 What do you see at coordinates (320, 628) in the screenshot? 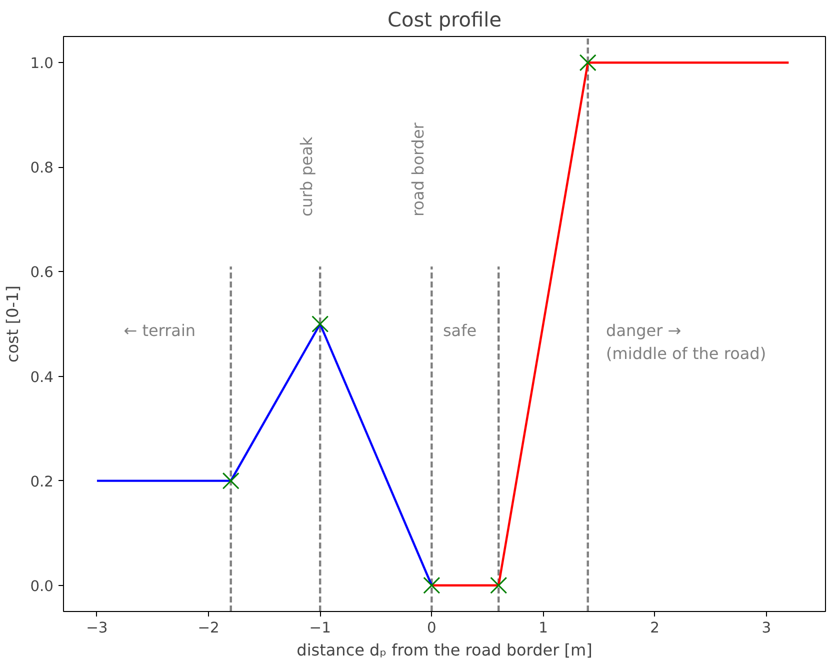
I see `x-tick-label: −1` at bounding box center [320, 628].